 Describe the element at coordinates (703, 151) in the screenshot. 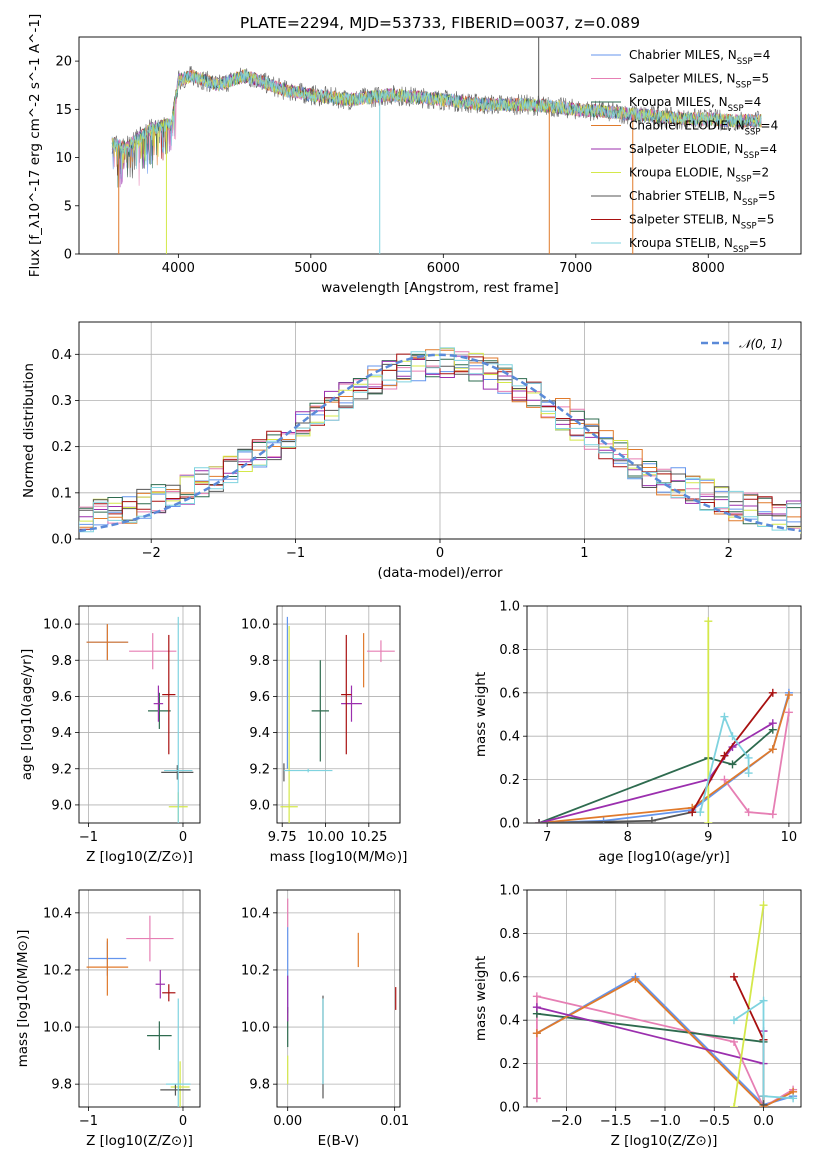

I see `legend-label: Salpeter ELODIE, NSSP=4` at that location.